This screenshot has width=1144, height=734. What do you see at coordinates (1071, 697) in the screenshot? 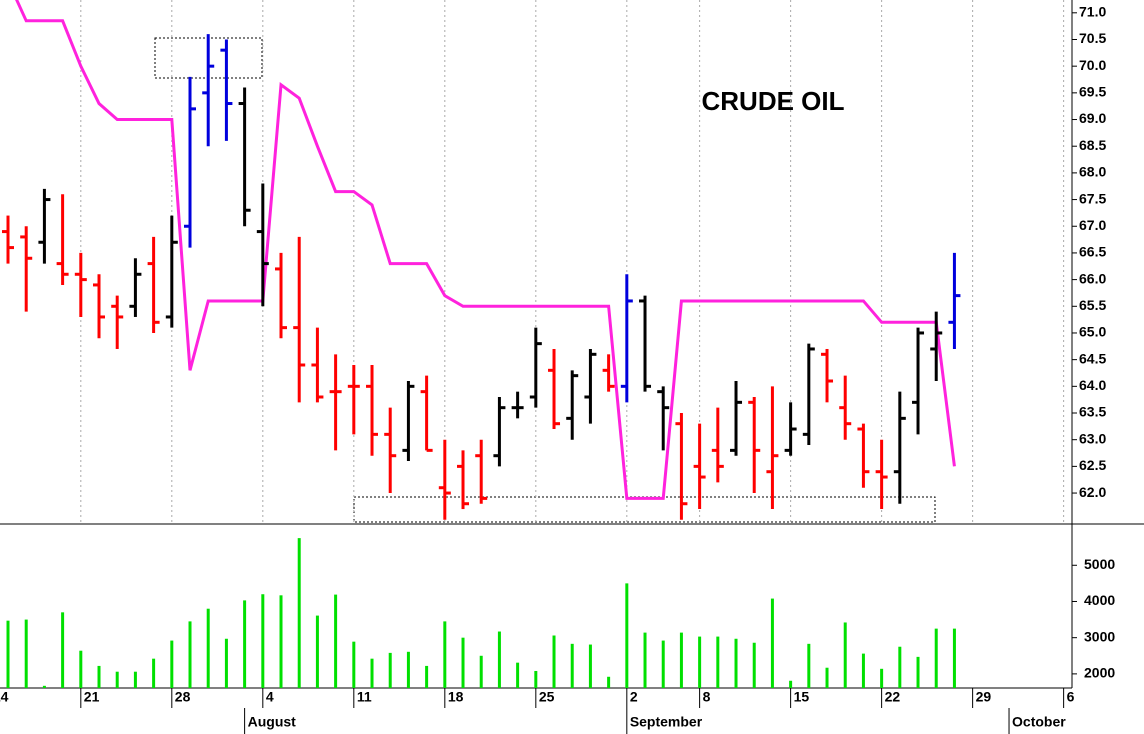
I see `x-tick-label: 6` at bounding box center [1071, 697].